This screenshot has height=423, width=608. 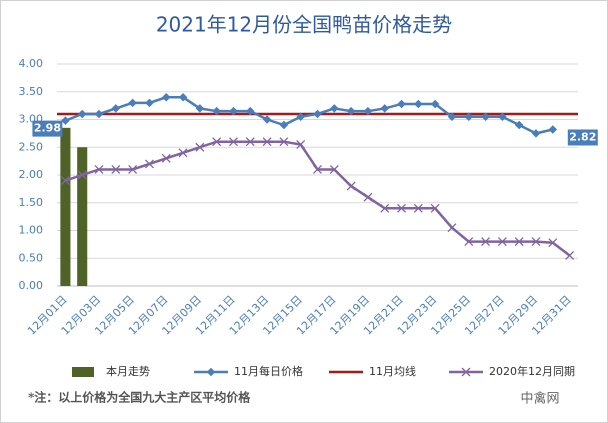 I want to click on y-tick-label: 4.00, so click(x=31, y=63).